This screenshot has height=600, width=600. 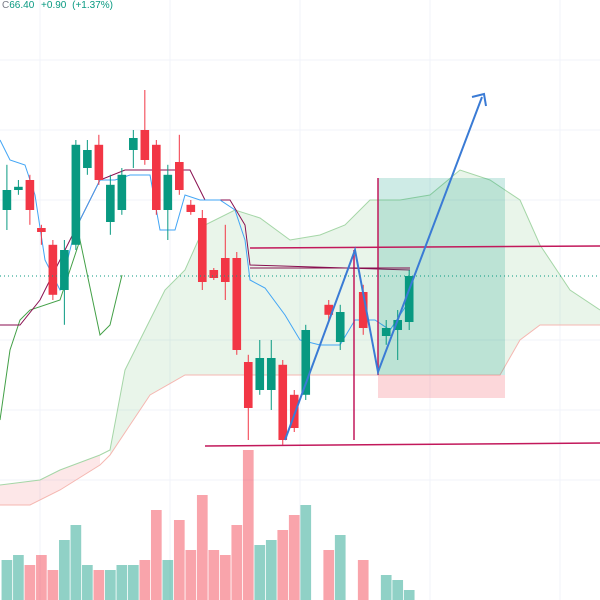 I want to click on arrow-head, so click(x=479, y=99).